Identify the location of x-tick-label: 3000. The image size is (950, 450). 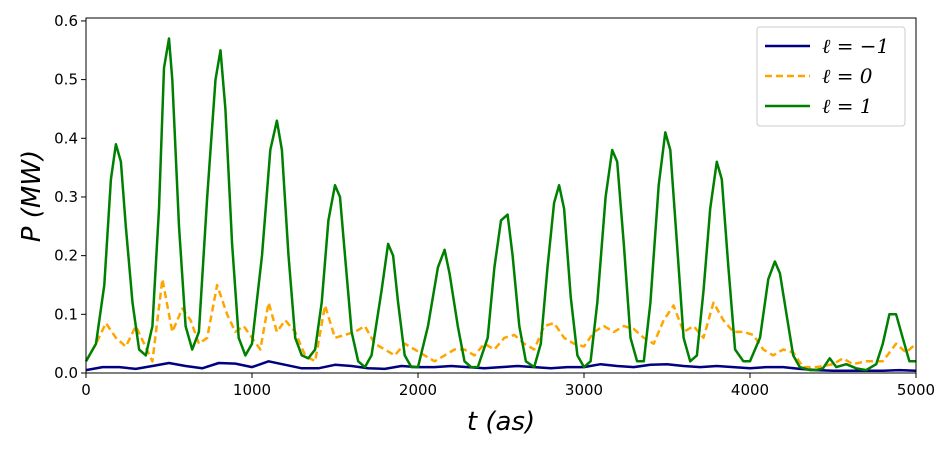
(584, 390).